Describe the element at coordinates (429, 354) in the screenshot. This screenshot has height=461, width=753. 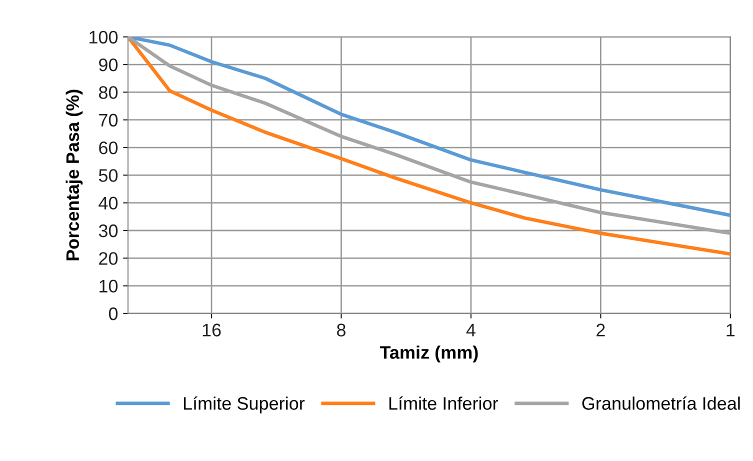
I see `x-axis-title: Tamiz (mm)` at that location.